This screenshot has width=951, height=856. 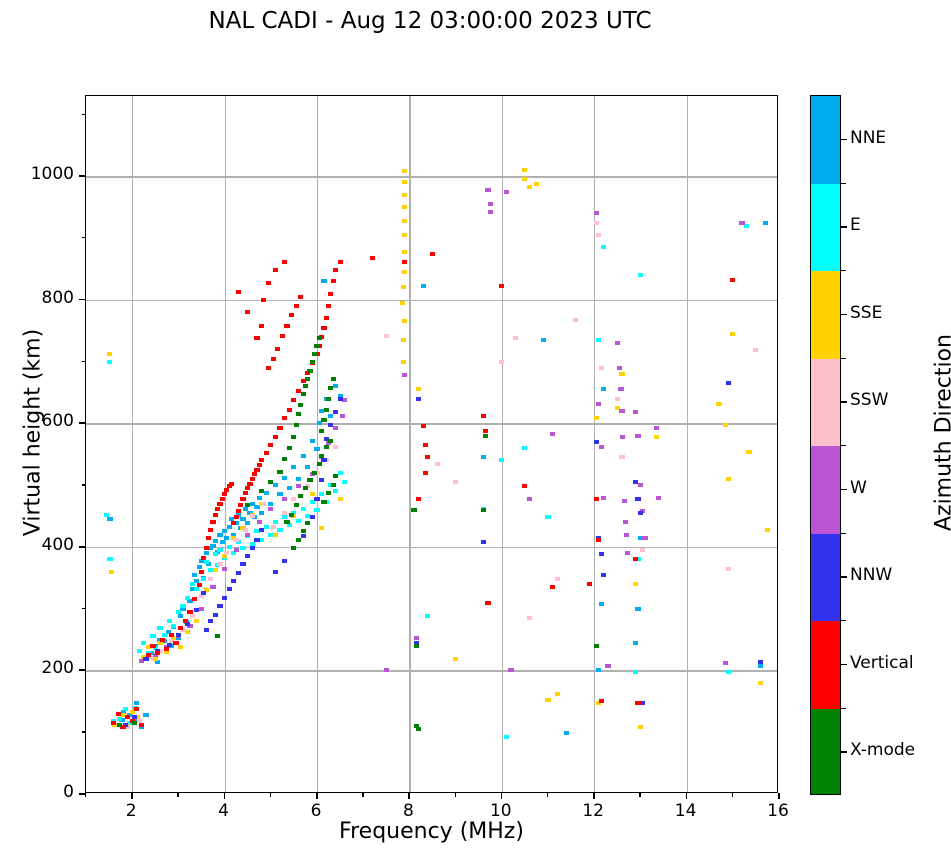 What do you see at coordinates (57, 421) in the screenshot?
I see `y-tick-label: 600` at bounding box center [57, 421].